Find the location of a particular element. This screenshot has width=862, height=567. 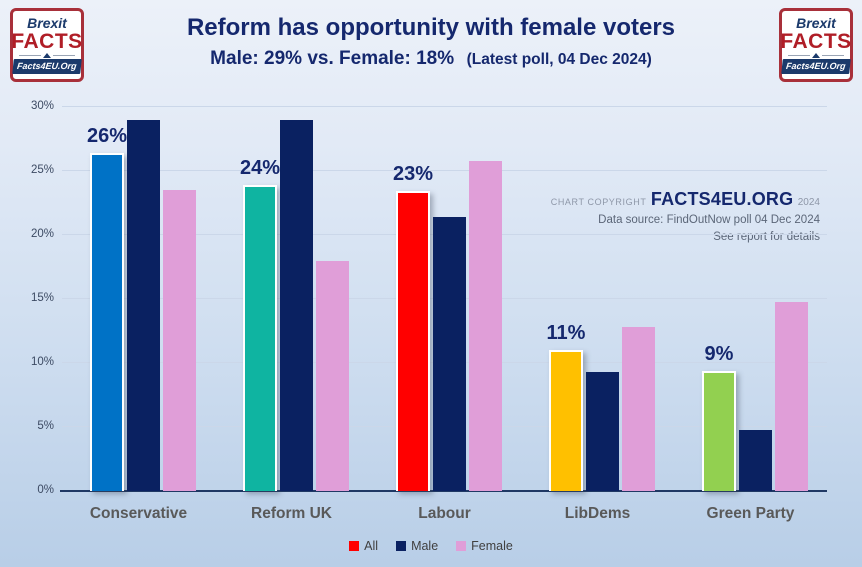

bar-value-label: 11% is located at coordinates (566, 333).